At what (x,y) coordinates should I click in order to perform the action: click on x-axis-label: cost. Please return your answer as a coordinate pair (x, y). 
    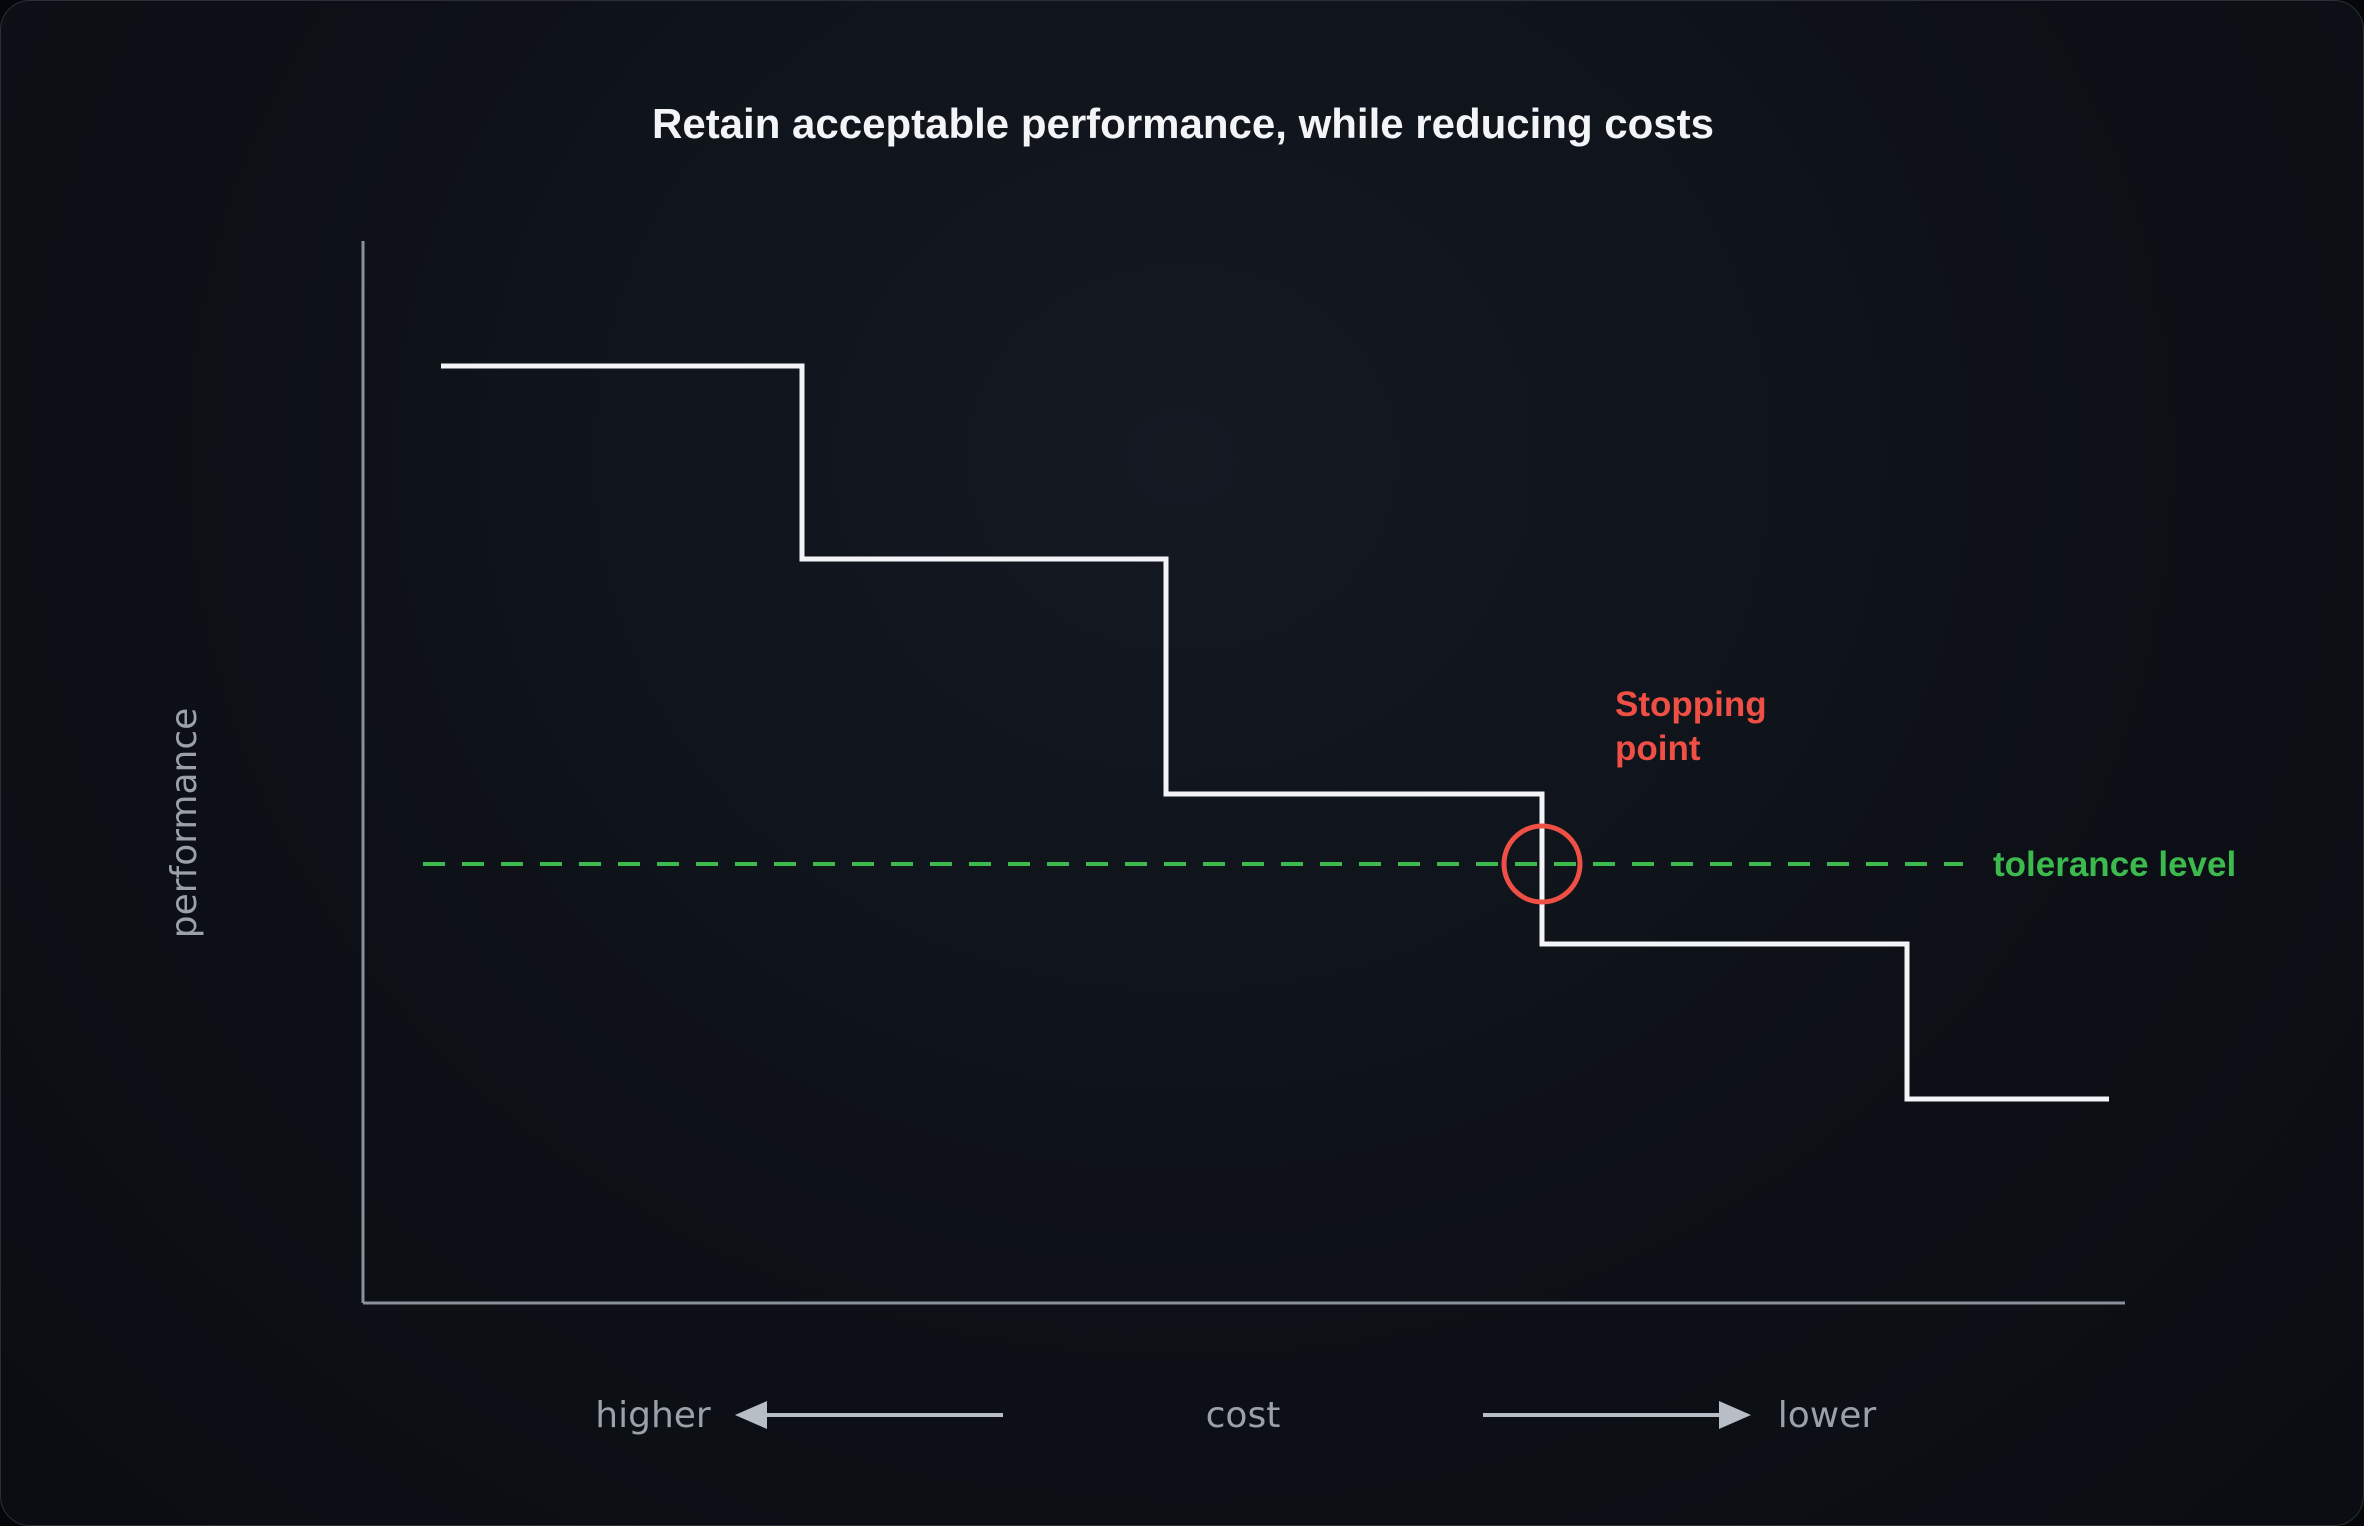
    Looking at the image, I should click on (1243, 1415).